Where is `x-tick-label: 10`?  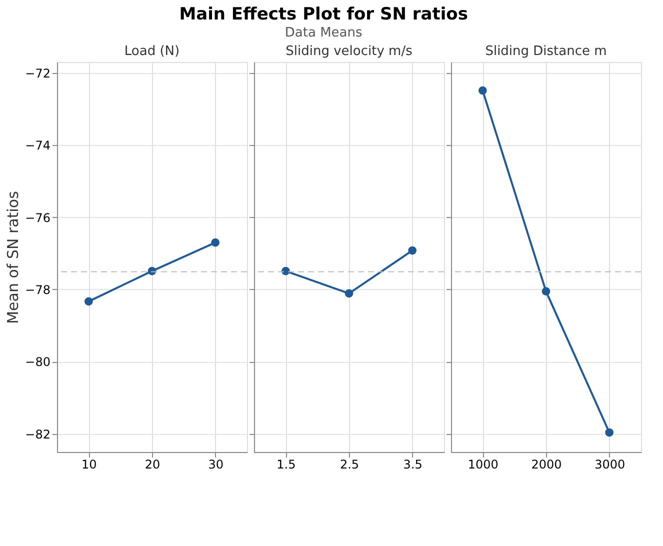 x-tick-label: 10 is located at coordinates (89, 465).